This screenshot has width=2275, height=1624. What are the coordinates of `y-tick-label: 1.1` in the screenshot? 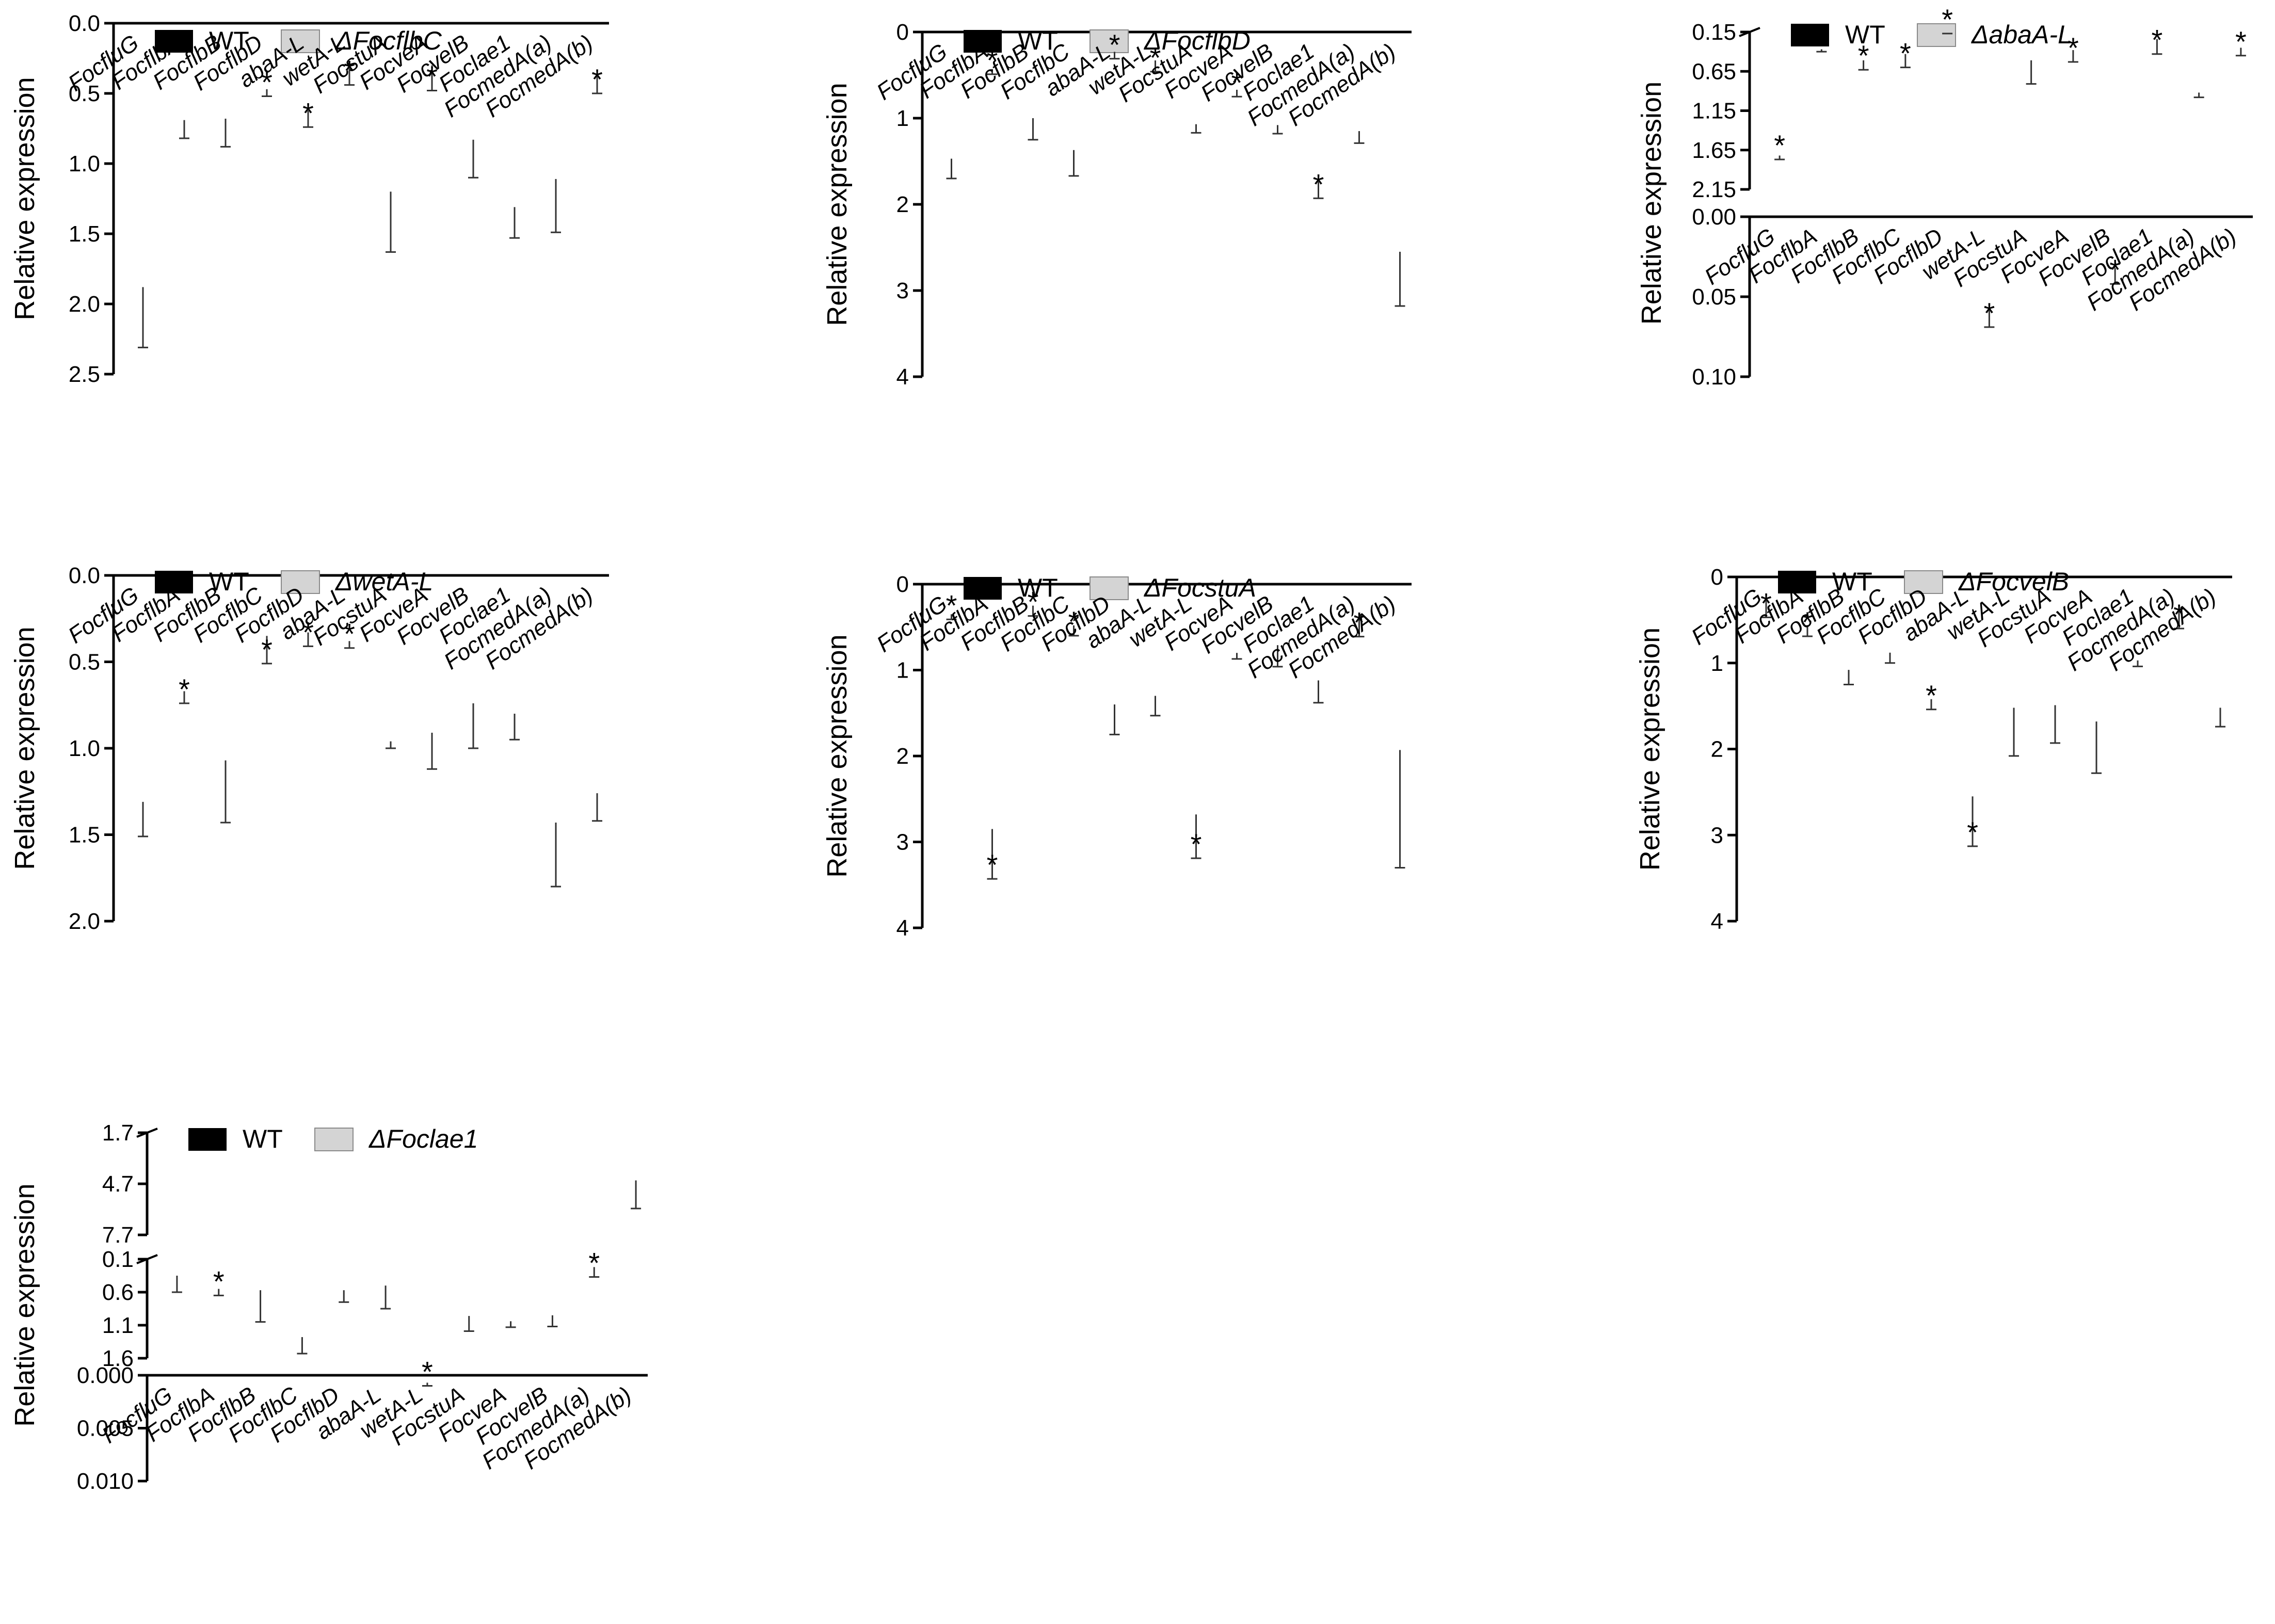 It's located at (118, 1326).